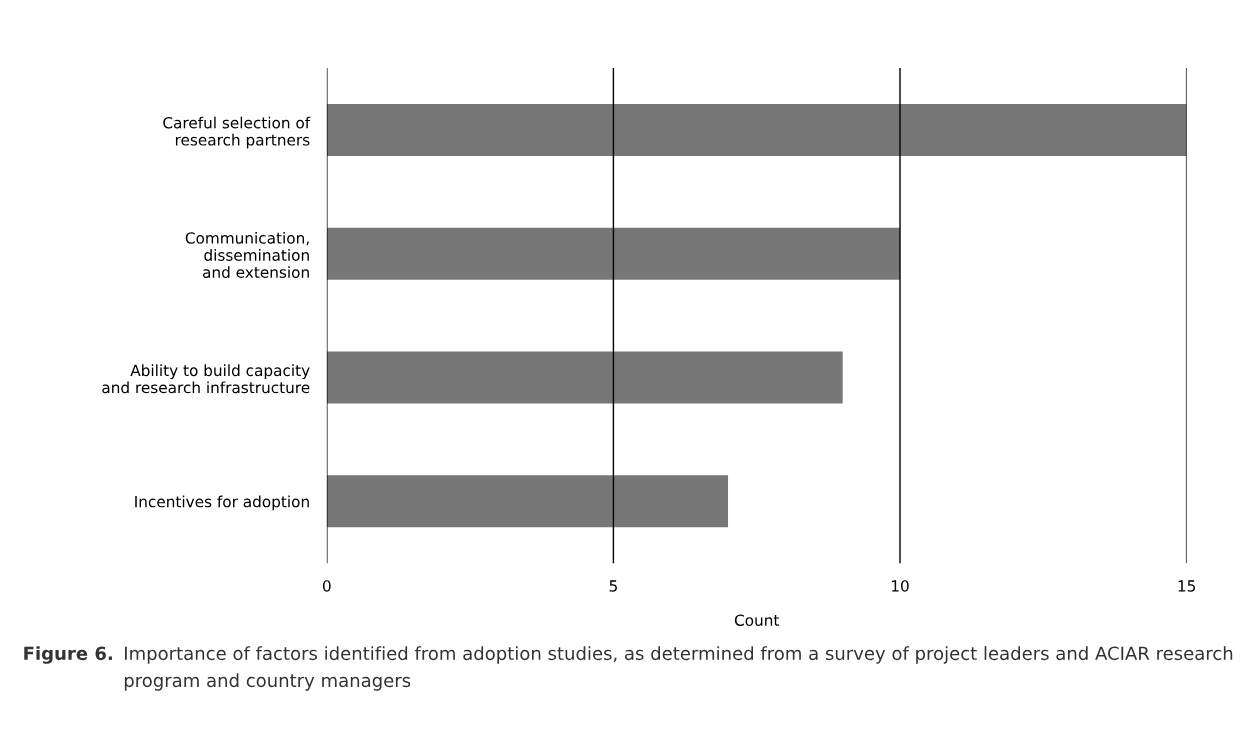 Image resolution: width=1257 pixels, height=747 pixels. What do you see at coordinates (247, 254) in the screenshot?
I see `y-tick-label: Communication, dissemination and extension` at bounding box center [247, 254].